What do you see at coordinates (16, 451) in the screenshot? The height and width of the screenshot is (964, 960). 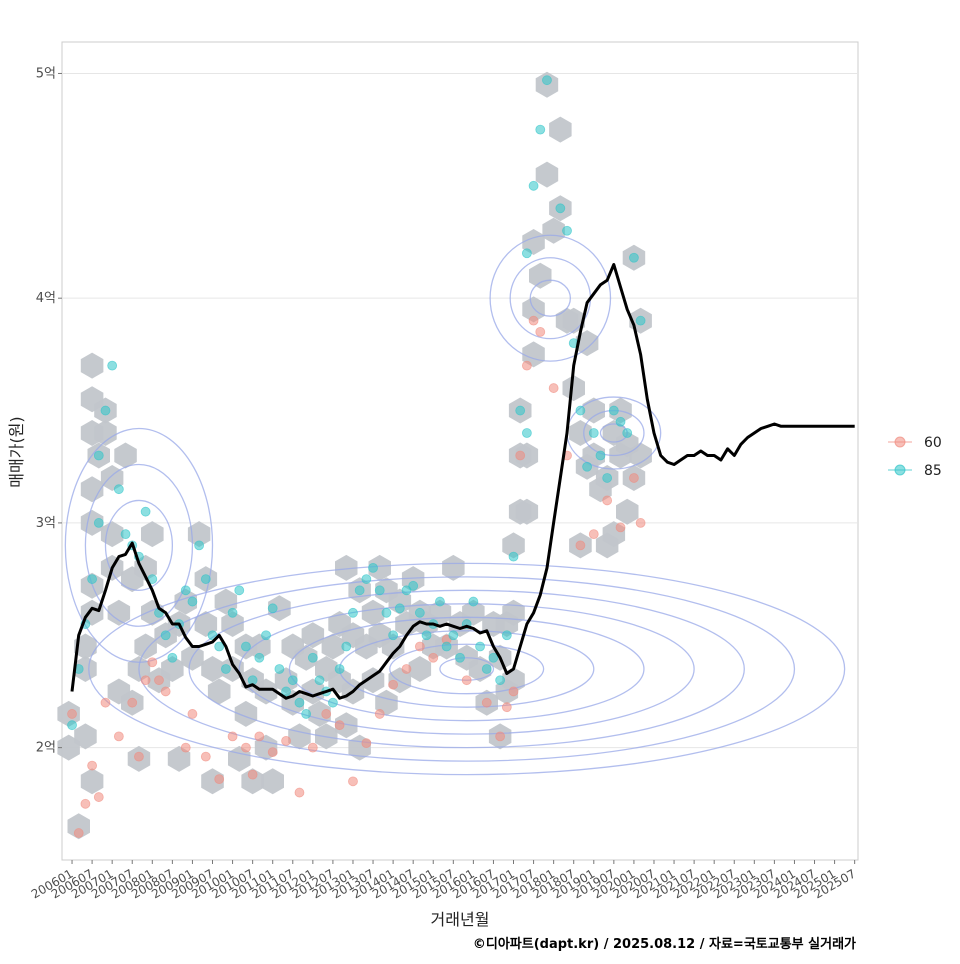 I see `y-axis-title: 매매가(원)` at bounding box center [16, 451].